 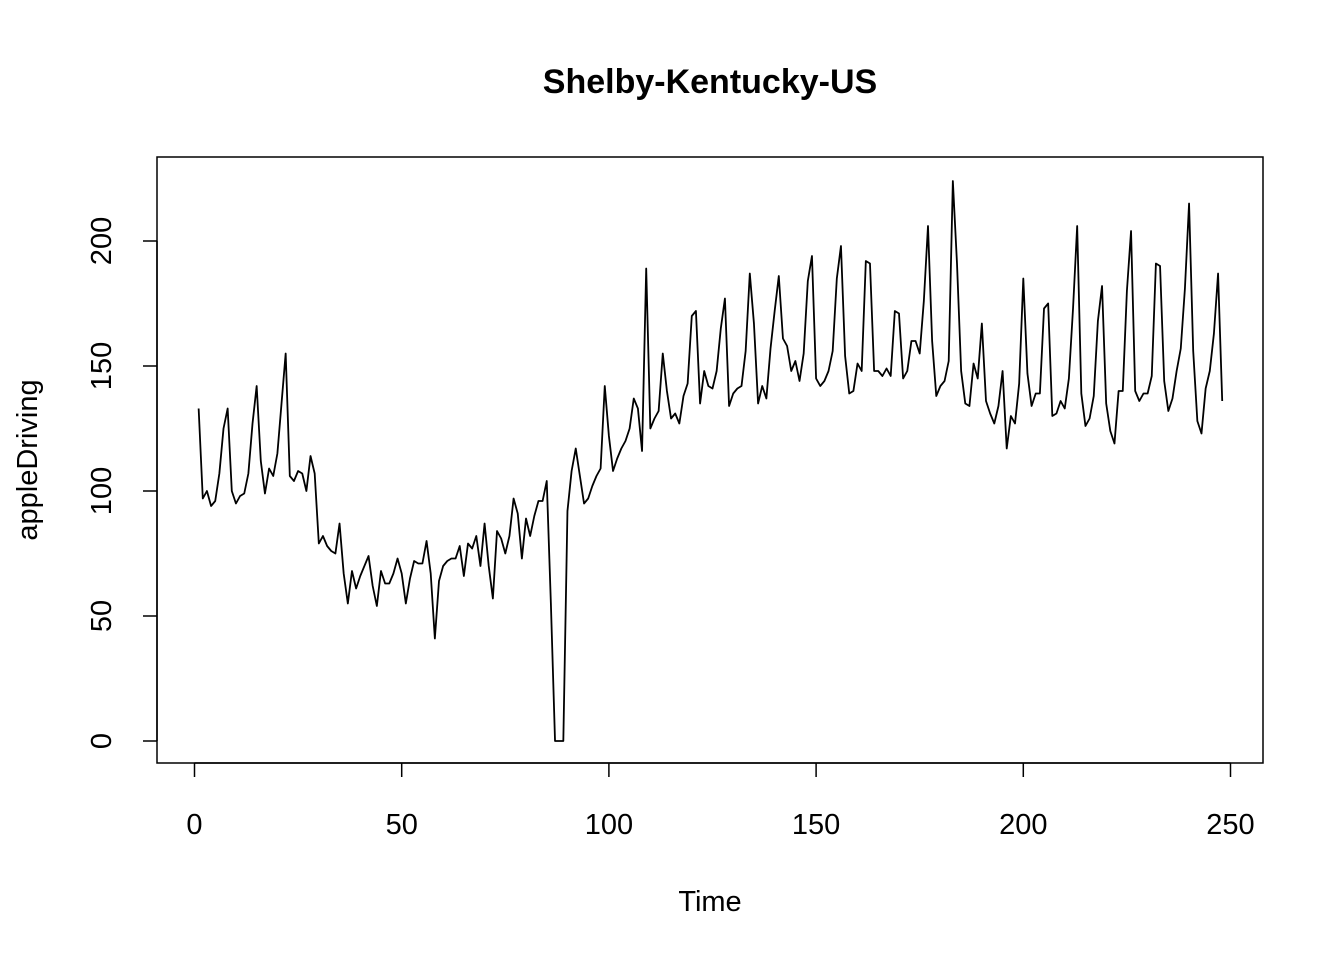 What do you see at coordinates (1230, 825) in the screenshot?
I see `x-tick-label: 250` at bounding box center [1230, 825].